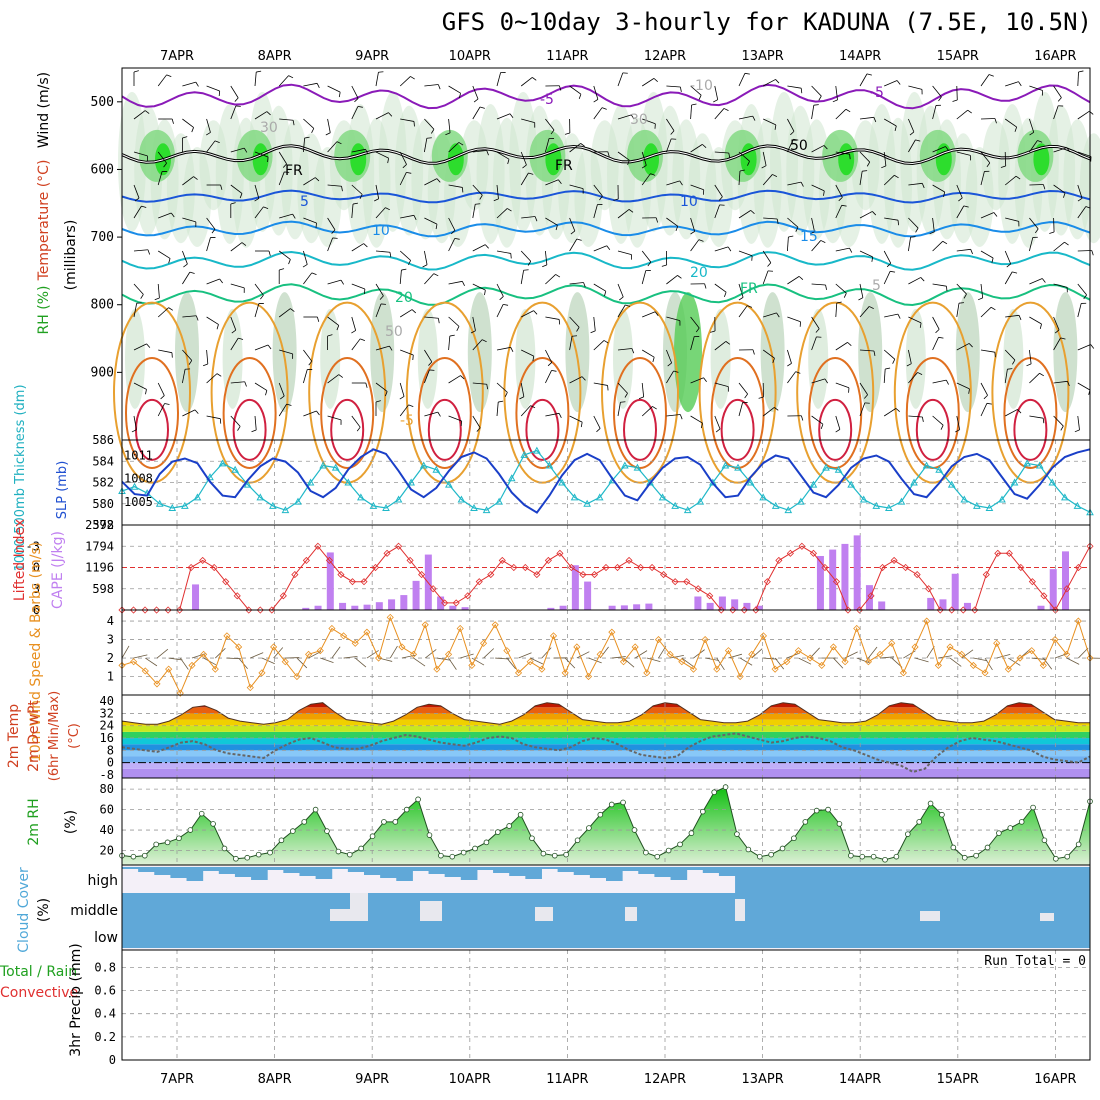 The width and height of the screenshot is (1100, 1100). I want to click on y-tick-label: 60, so click(107, 810).